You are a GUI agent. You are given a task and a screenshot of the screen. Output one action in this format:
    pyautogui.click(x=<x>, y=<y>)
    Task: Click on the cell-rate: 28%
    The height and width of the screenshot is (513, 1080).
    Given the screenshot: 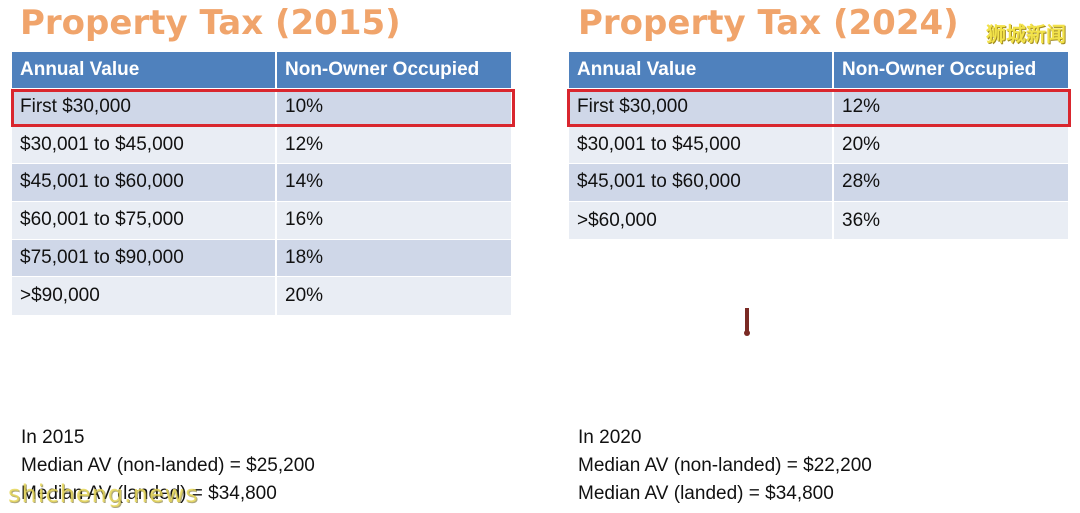 What is the action you would take?
    pyautogui.click(x=951, y=182)
    